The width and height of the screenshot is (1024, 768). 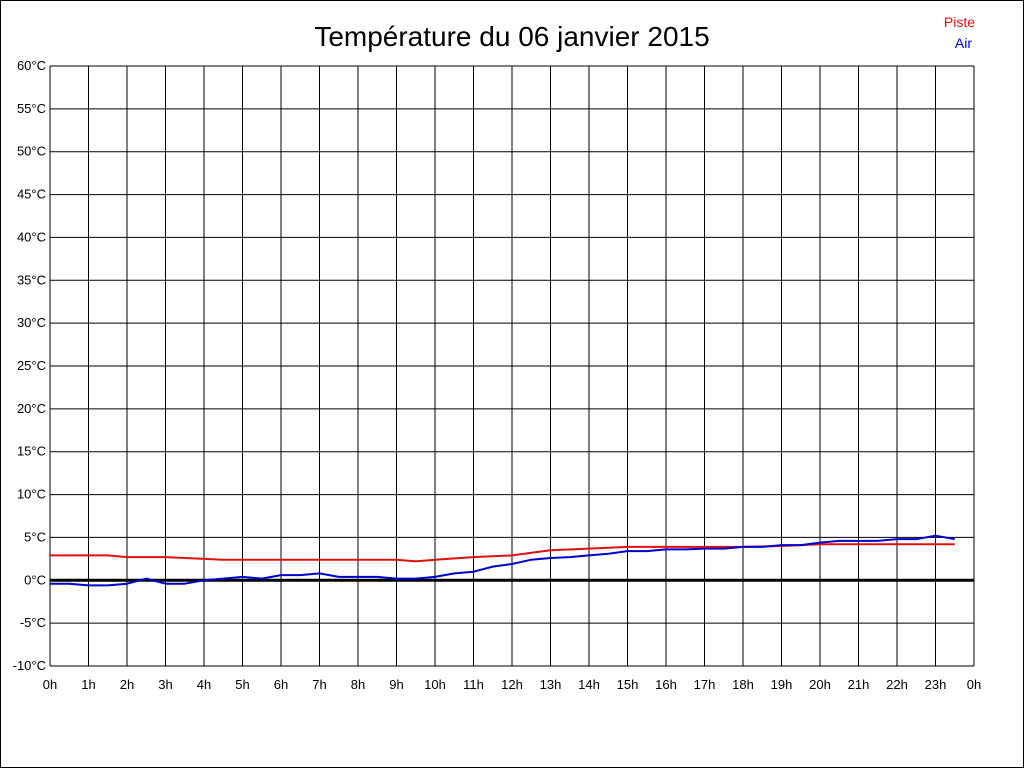 What do you see at coordinates (319, 684) in the screenshot?
I see `x-tick-label: 7h` at bounding box center [319, 684].